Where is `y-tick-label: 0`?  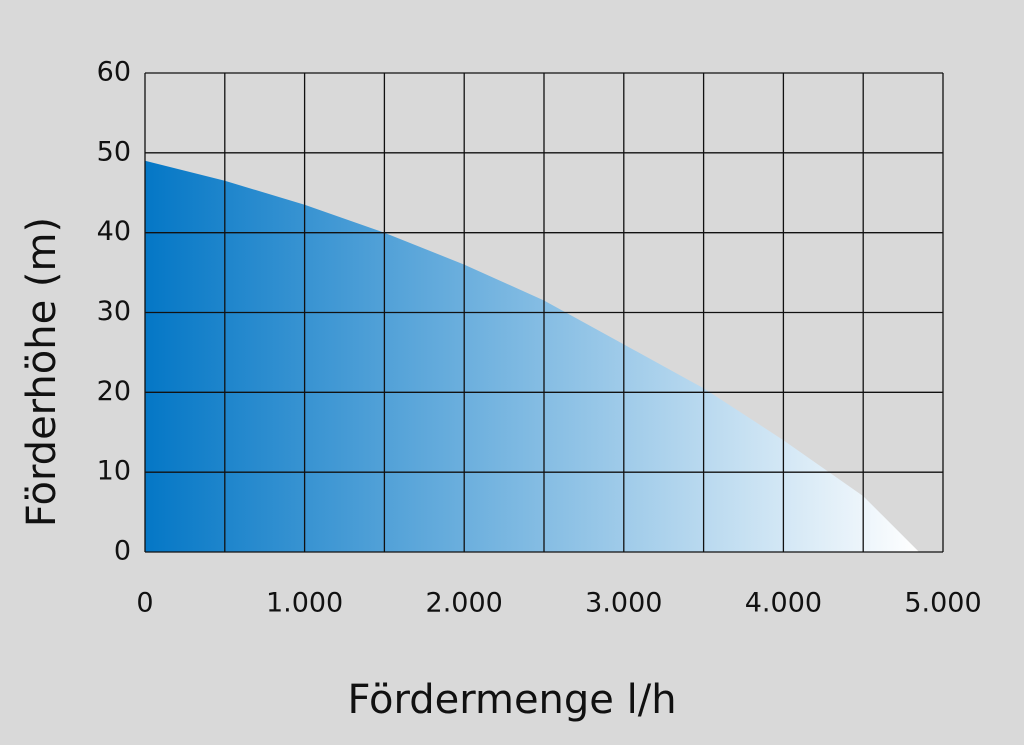
y-tick-label: 0 is located at coordinates (122, 551).